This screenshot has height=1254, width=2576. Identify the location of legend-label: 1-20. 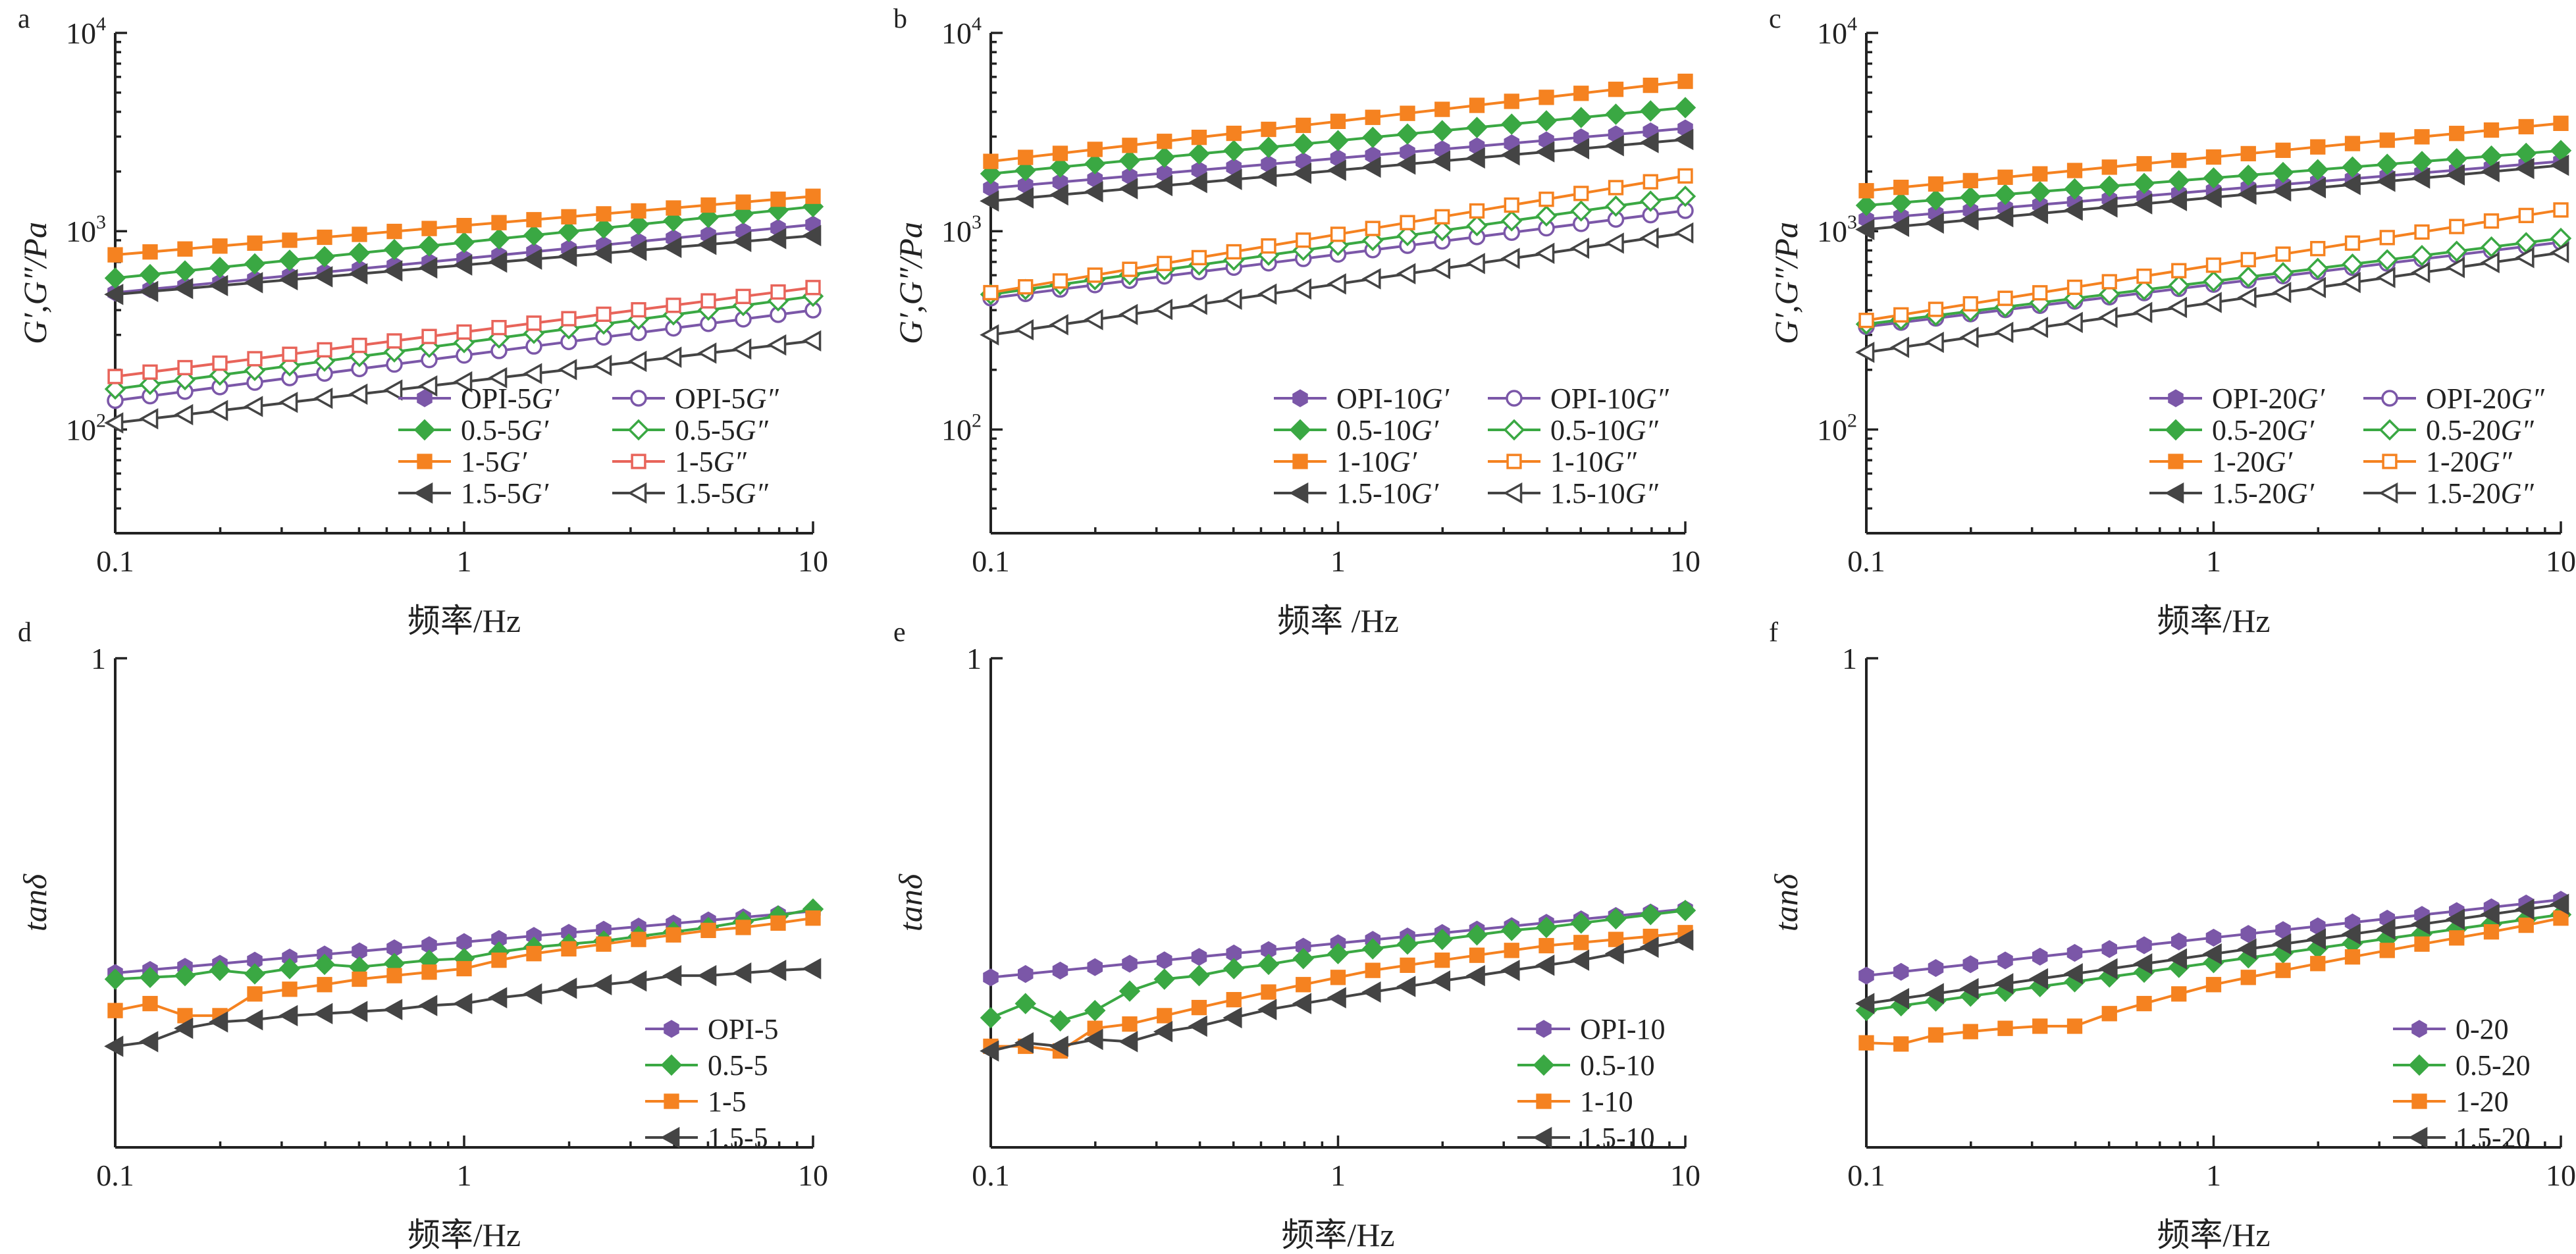
(2482, 1101).